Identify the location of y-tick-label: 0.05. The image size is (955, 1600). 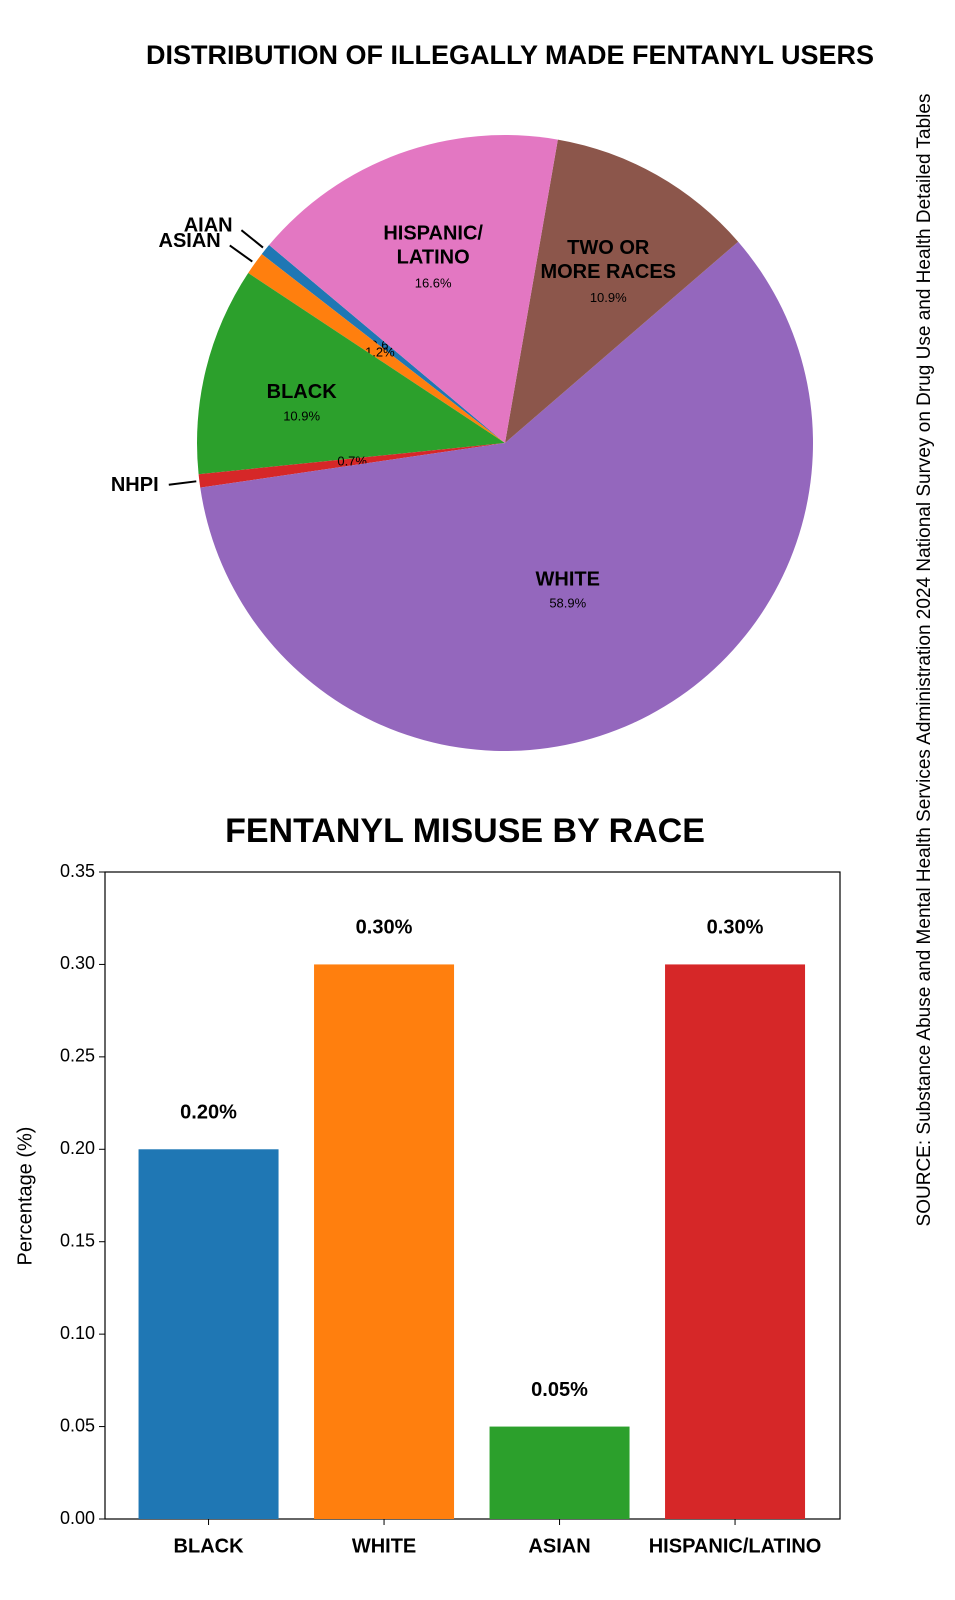
(77, 1425).